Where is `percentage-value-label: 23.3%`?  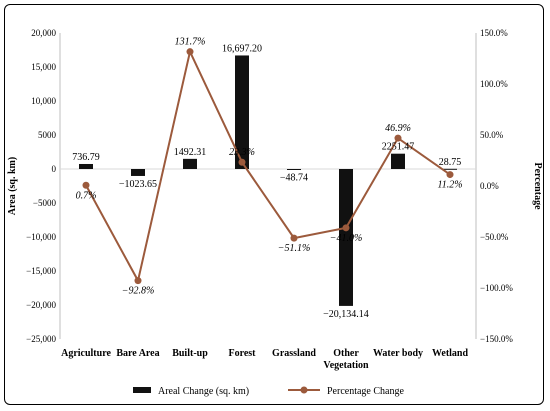
percentage-value-label: 23.3% is located at coordinates (242, 152).